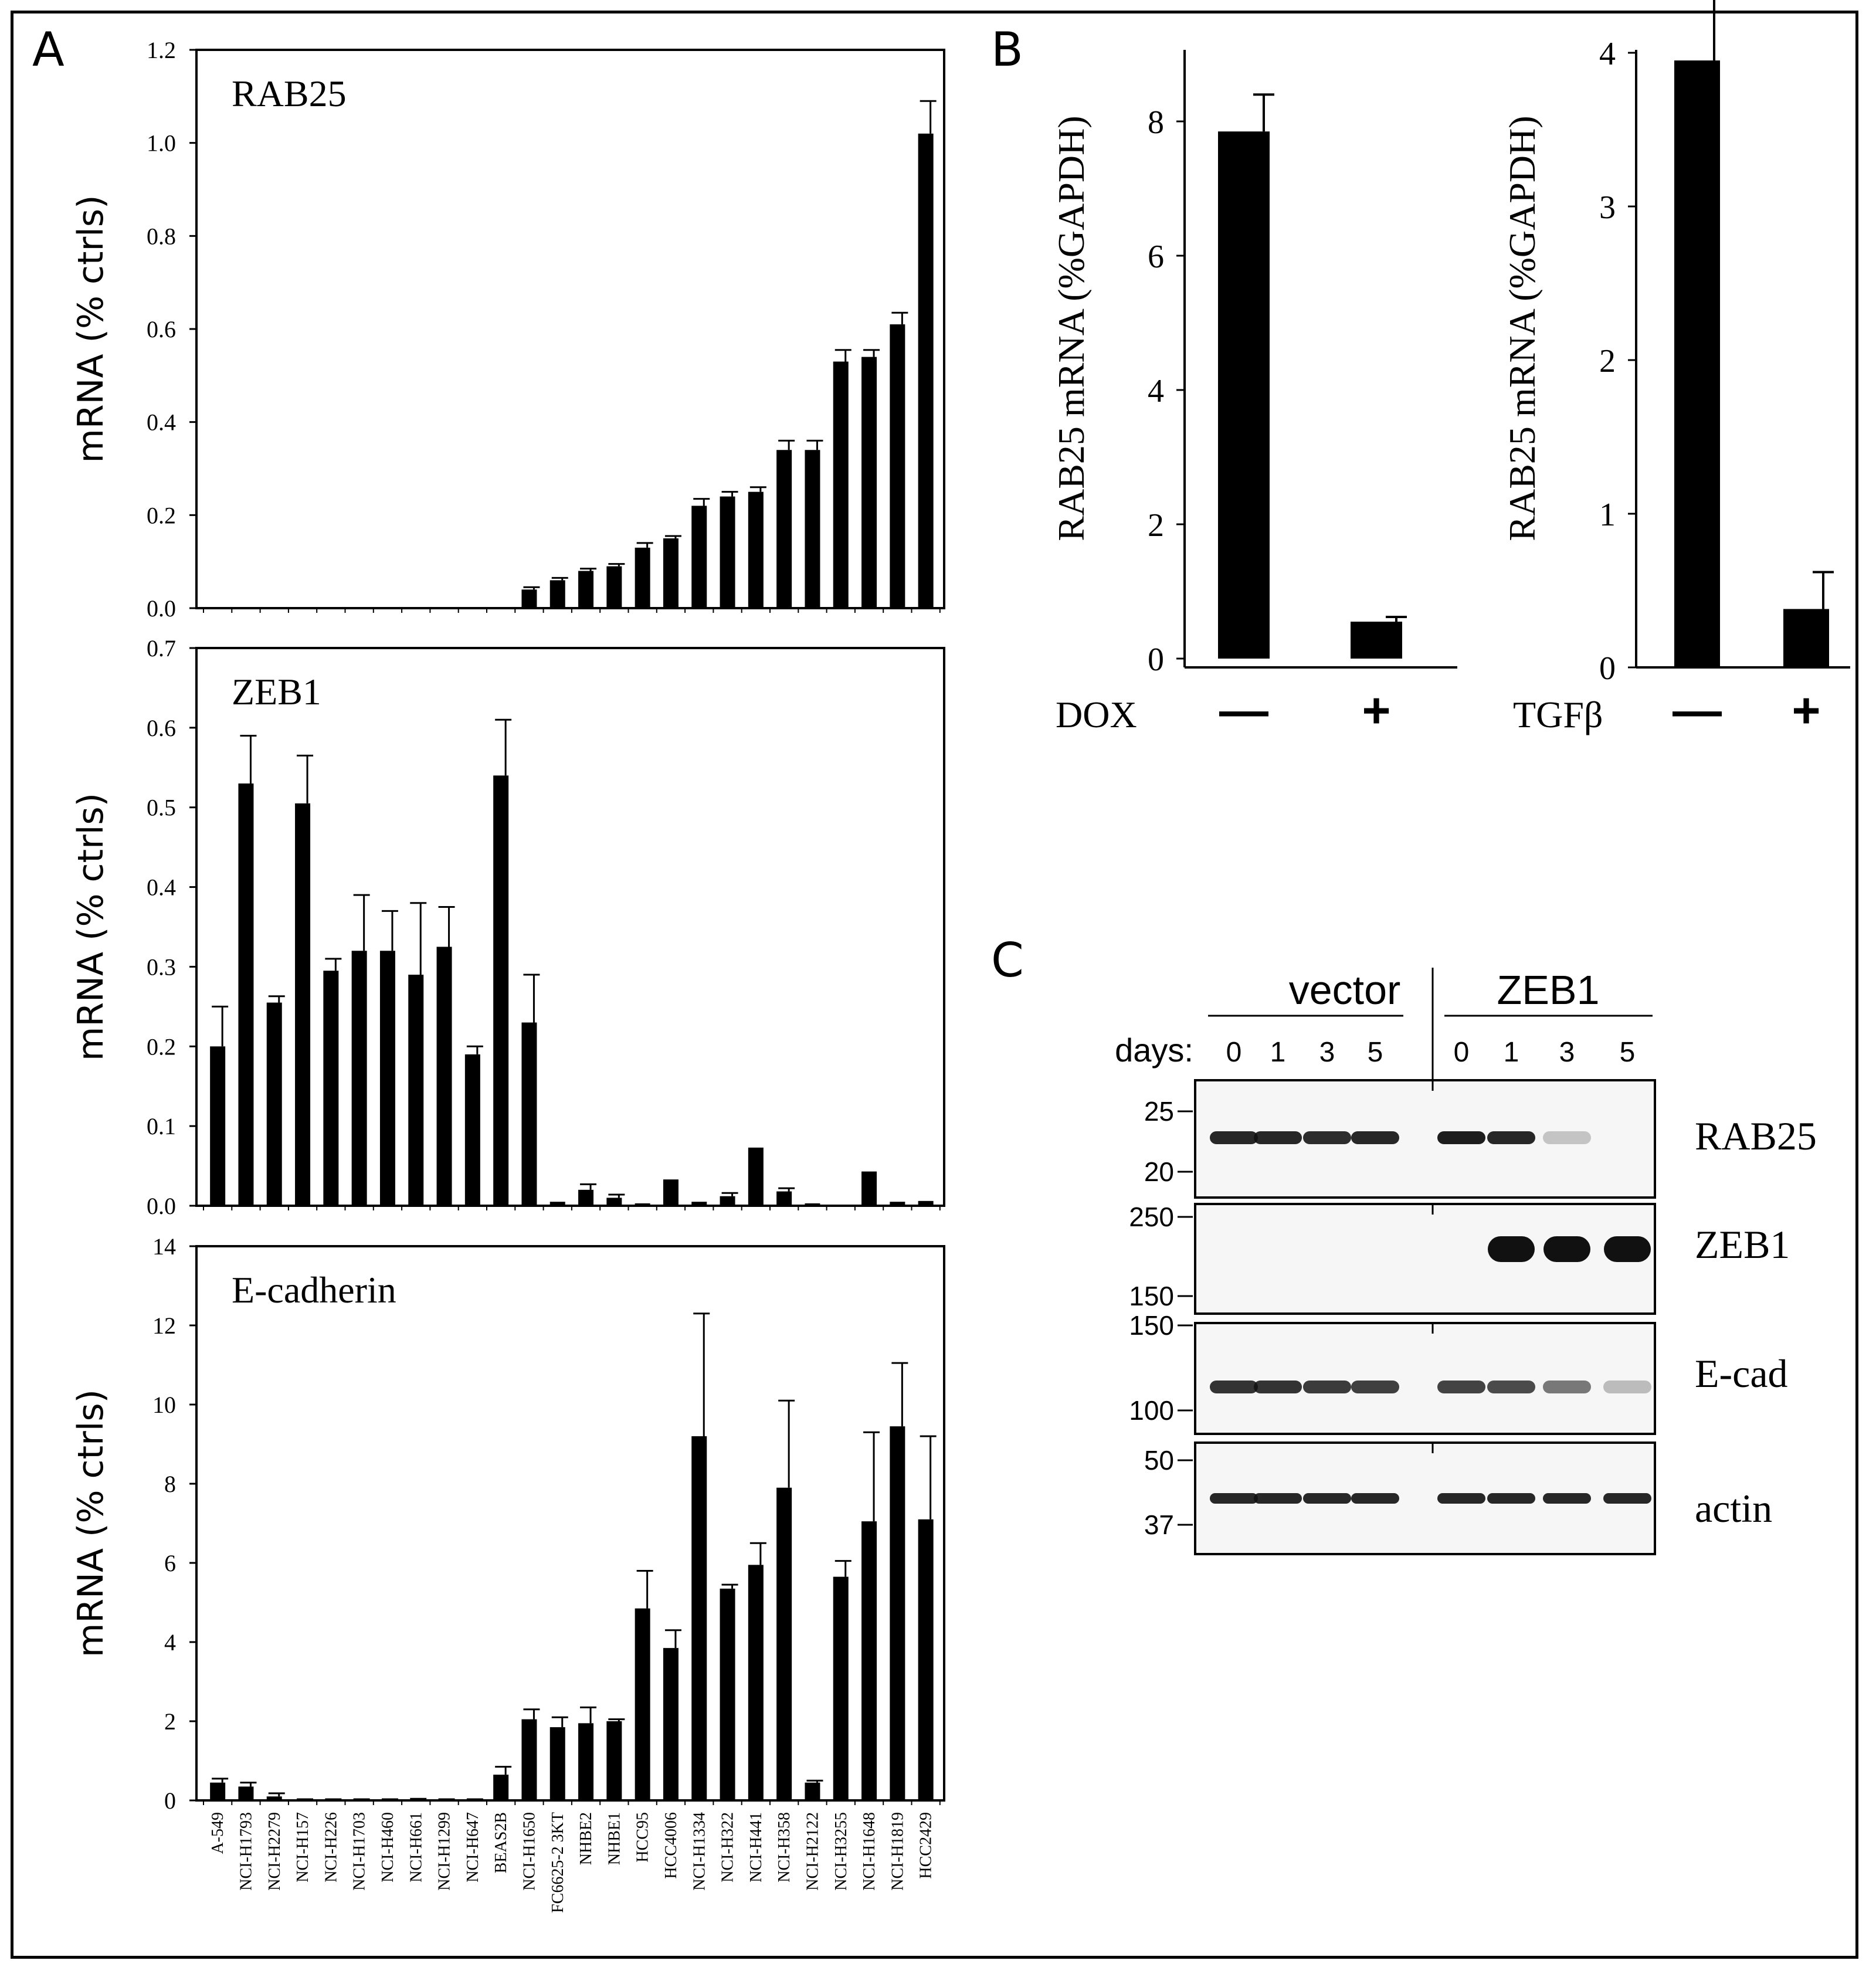 The width and height of the screenshot is (1876, 1974). What do you see at coordinates (1756, 1136) in the screenshot?
I see `blot-row-label: RAB25` at bounding box center [1756, 1136].